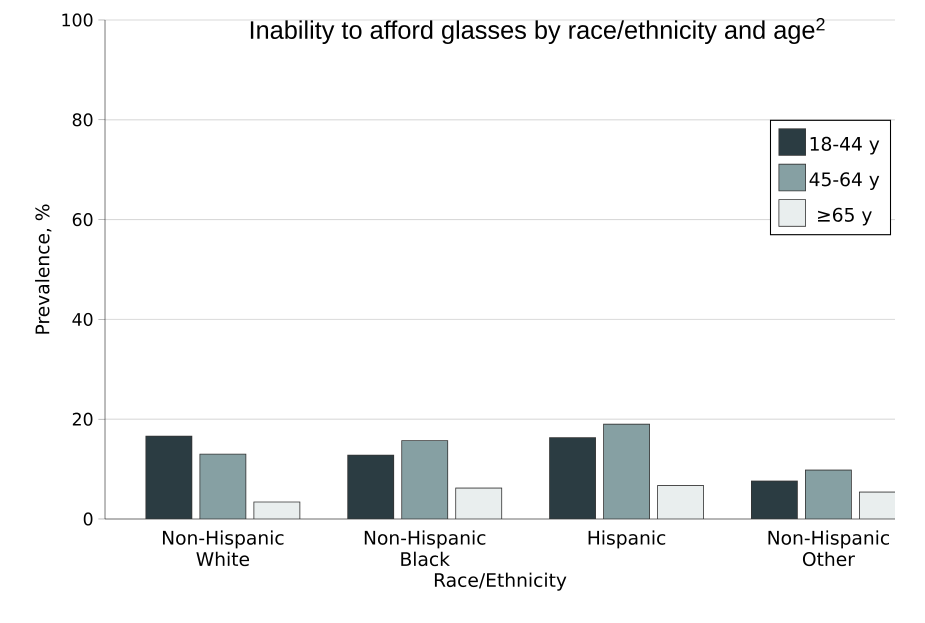 The width and height of the screenshot is (925, 623). I want to click on y-tick-label: 100, so click(77, 20).